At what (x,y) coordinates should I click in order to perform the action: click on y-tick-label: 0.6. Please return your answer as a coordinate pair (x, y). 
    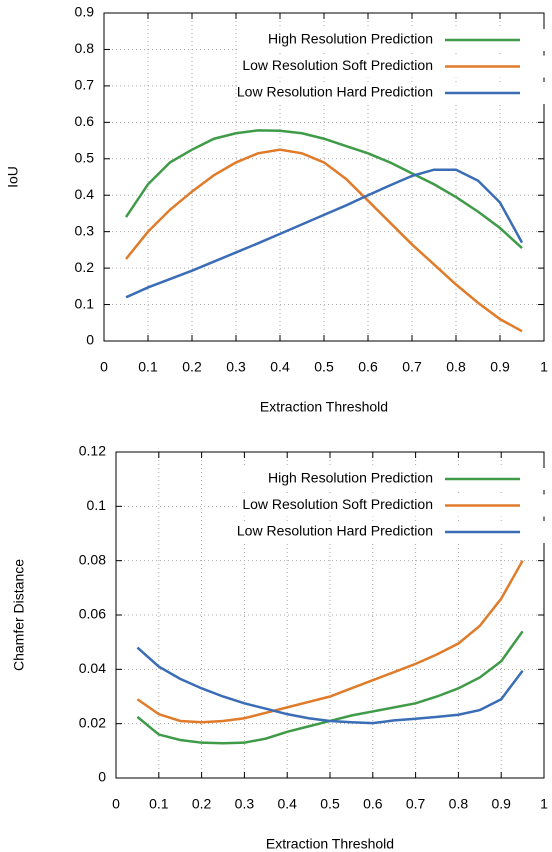
    Looking at the image, I should click on (85, 121).